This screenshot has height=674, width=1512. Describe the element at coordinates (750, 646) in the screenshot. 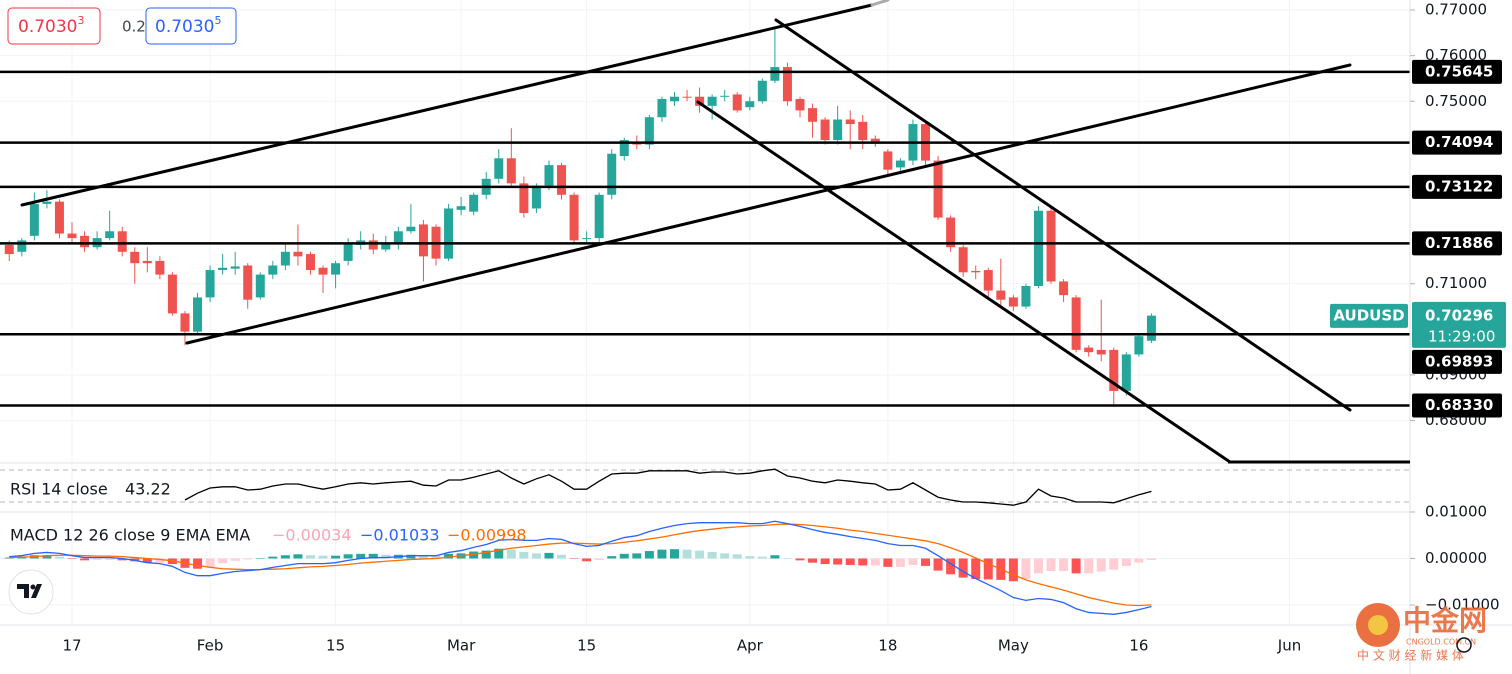

I see `x-tick-label: Apr` at that location.